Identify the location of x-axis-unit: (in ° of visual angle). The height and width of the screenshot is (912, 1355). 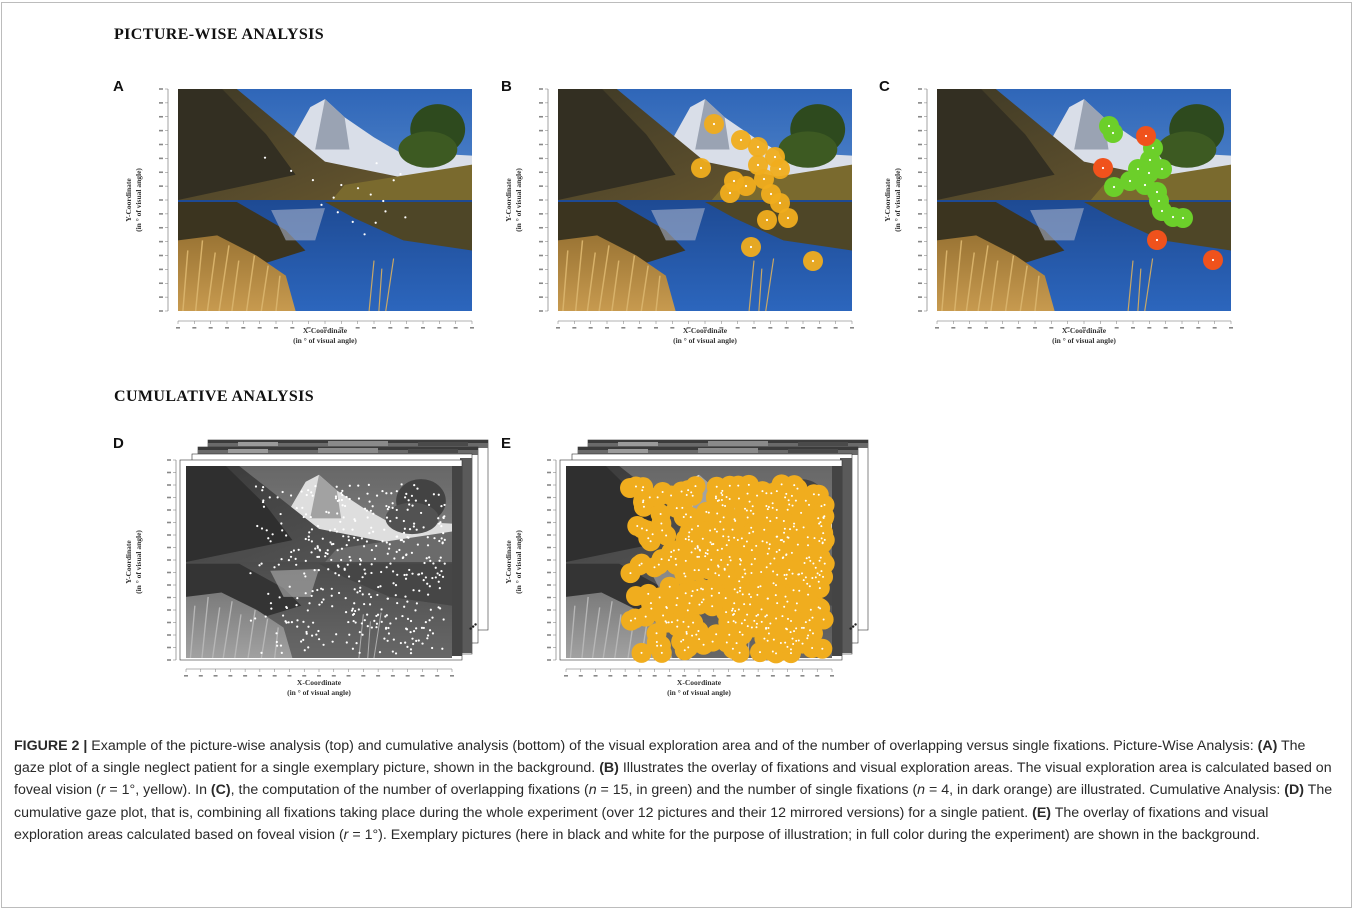
(325, 340).